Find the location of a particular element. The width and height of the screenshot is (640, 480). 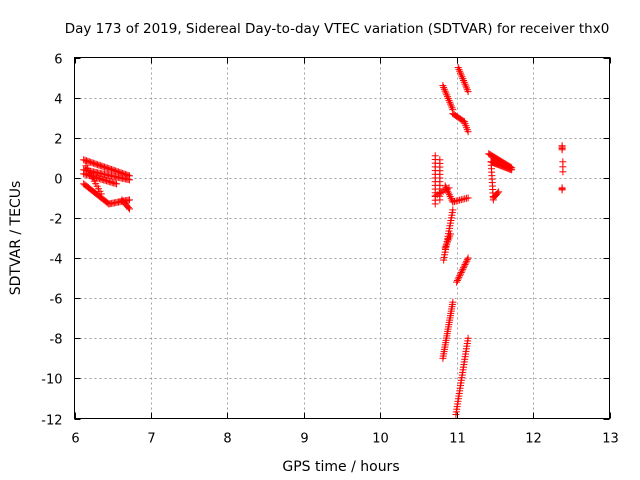

x-tick-label: 10 is located at coordinates (380, 439).